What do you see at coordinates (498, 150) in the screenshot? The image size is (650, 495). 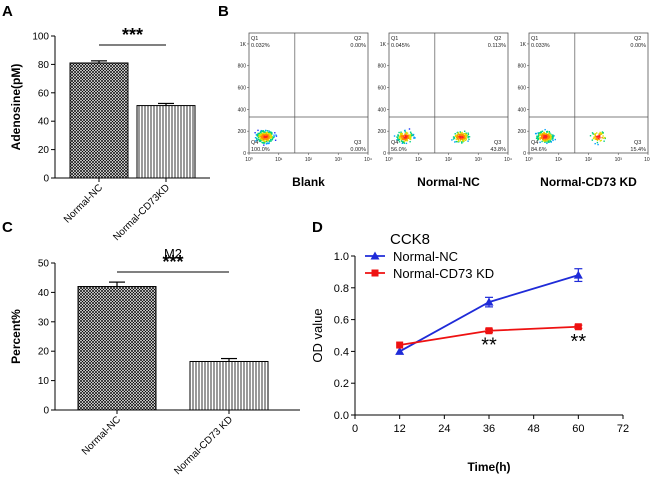 I see `quadrant-q3-value: 43.8%` at bounding box center [498, 150].